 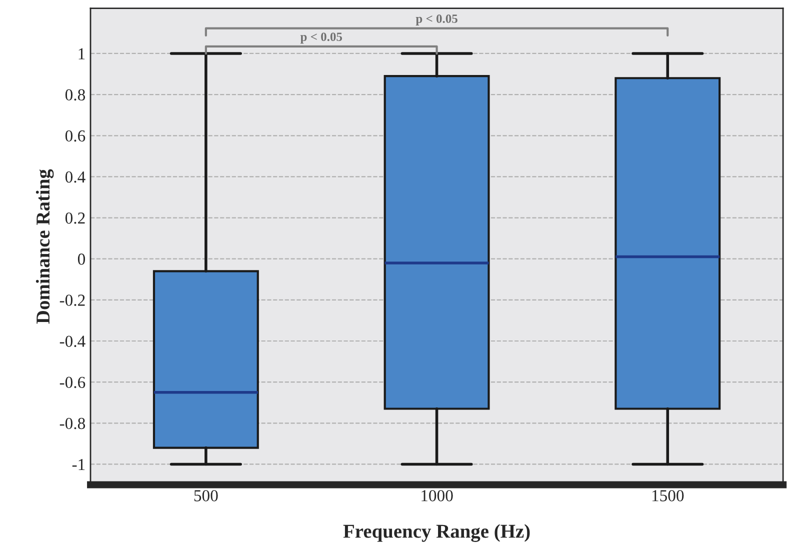 What do you see at coordinates (75, 218) in the screenshot?
I see `y-tick-label: 0.2` at bounding box center [75, 218].